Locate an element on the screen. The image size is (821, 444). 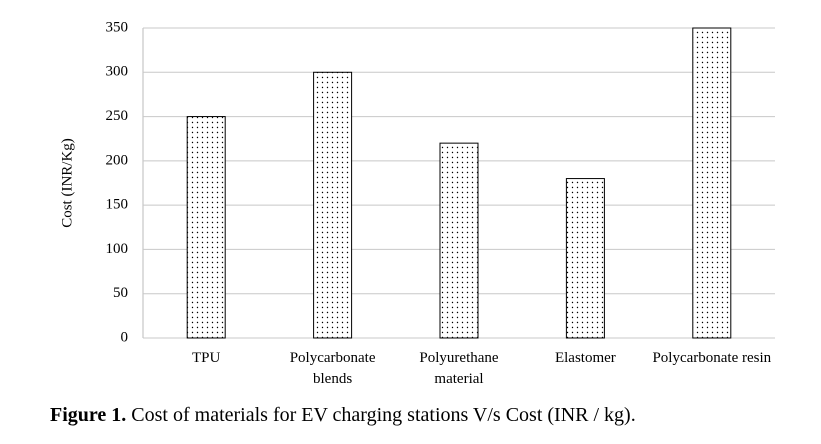
y-axis-label: Cost (INR/Kg) is located at coordinates (67, 183).